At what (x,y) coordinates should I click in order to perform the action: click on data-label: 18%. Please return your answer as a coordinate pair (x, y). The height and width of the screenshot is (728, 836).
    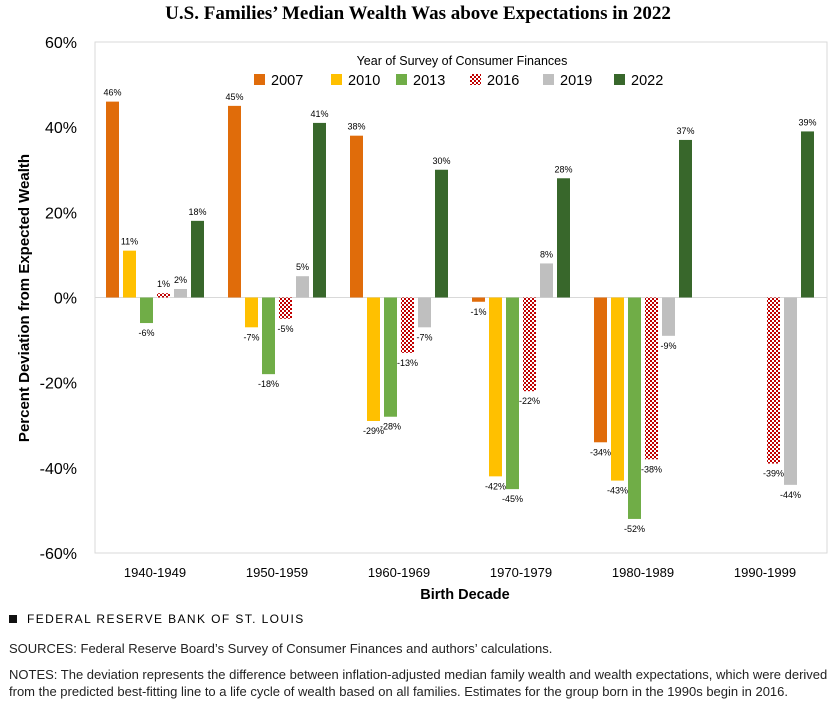
    Looking at the image, I should click on (197, 212).